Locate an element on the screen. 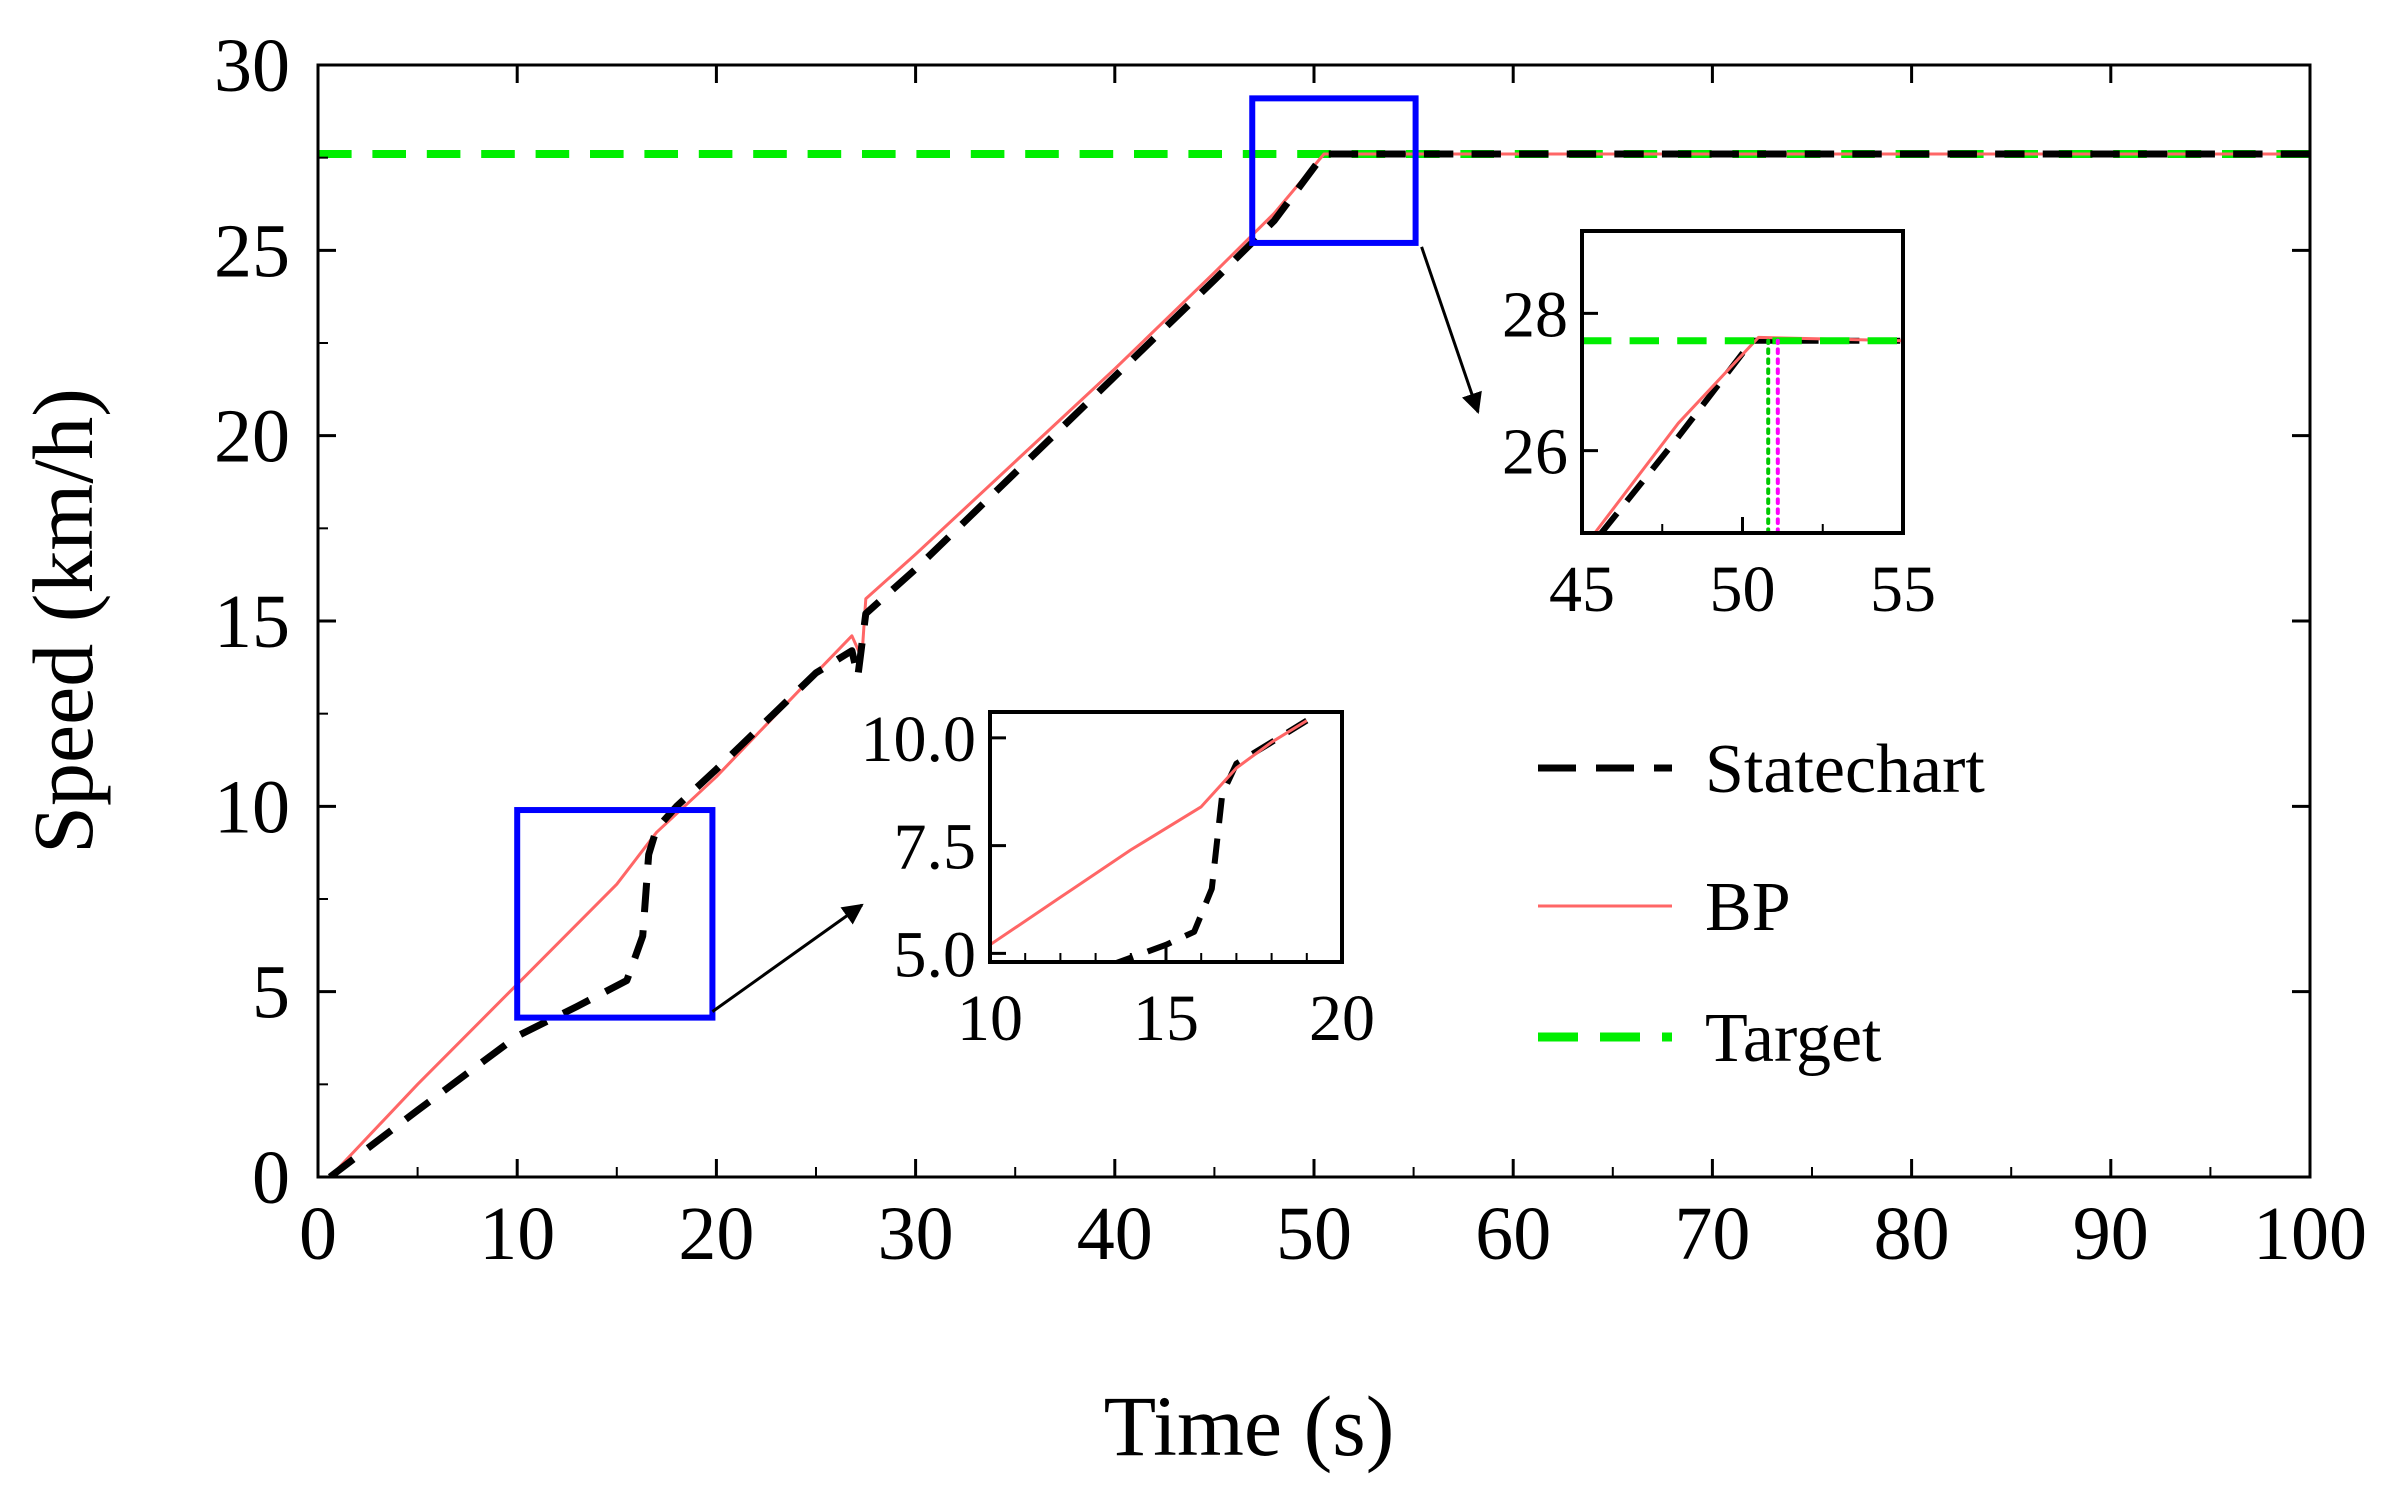  x-tick-label: 70 is located at coordinates (1712, 1234).